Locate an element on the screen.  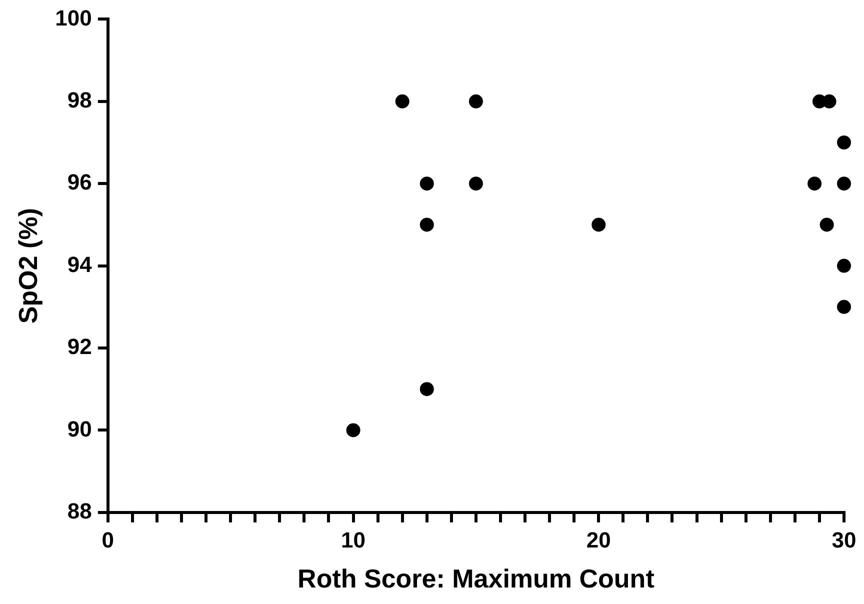
y-axis-title: SpO2 (%) is located at coordinates (27, 266).